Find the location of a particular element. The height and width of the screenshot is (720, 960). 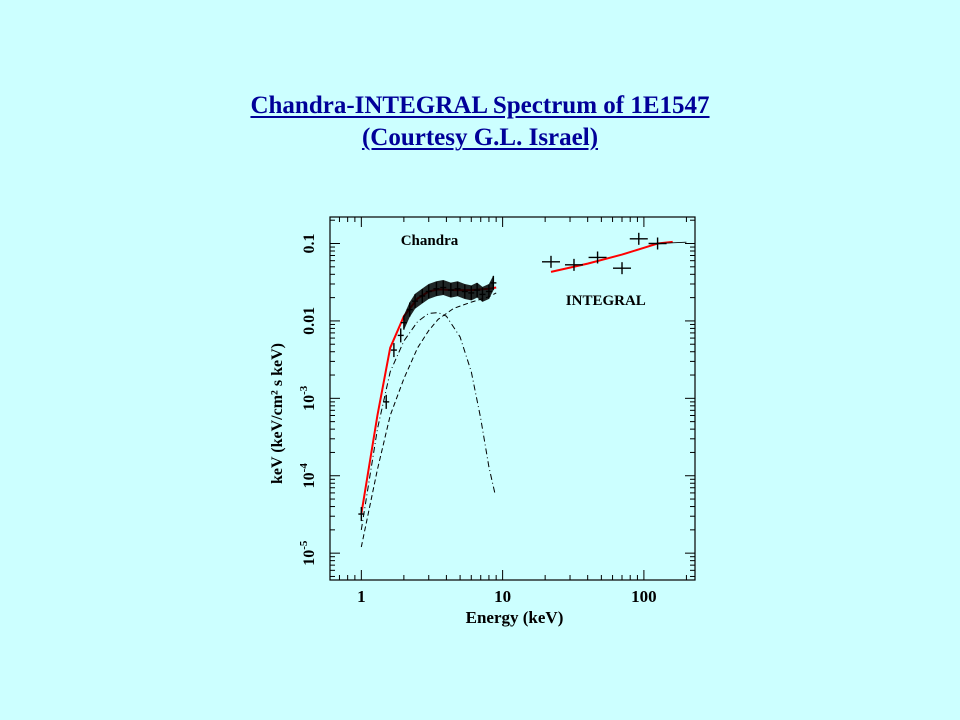

dashdot-component-curve is located at coordinates (428, 421).